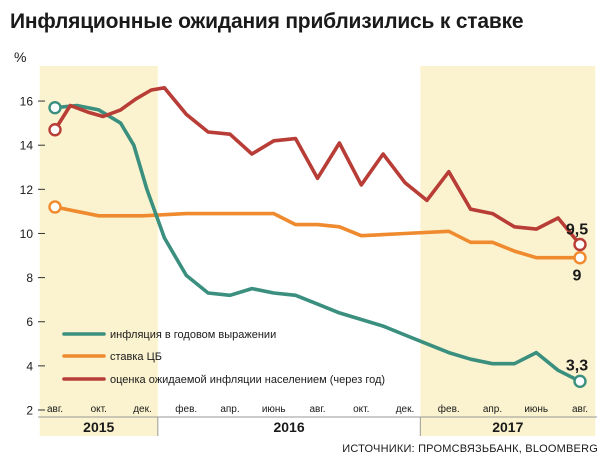 The width and height of the screenshot is (612, 469). I want to click on y-tick-label: 6, so click(29, 322).